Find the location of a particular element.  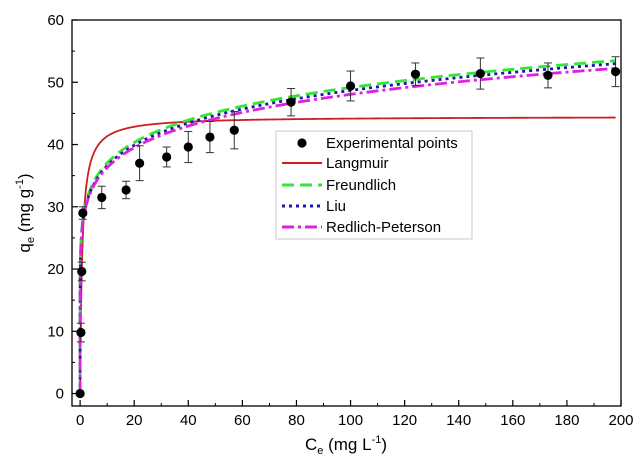

x-axis-ticks: 0 20 40 60 80 100 120 140 160 180 200 is located at coordinates (355, 414).